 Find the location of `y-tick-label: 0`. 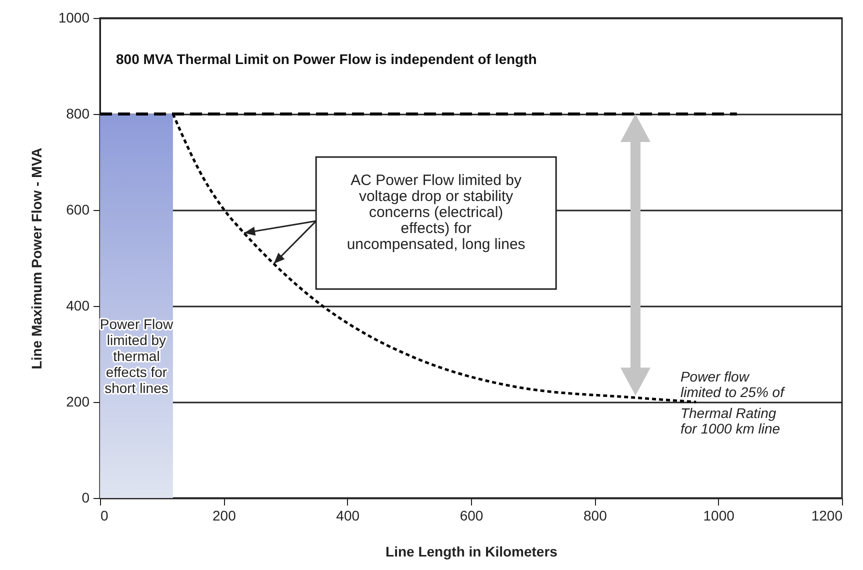

y-tick-label: 0 is located at coordinates (86, 498).